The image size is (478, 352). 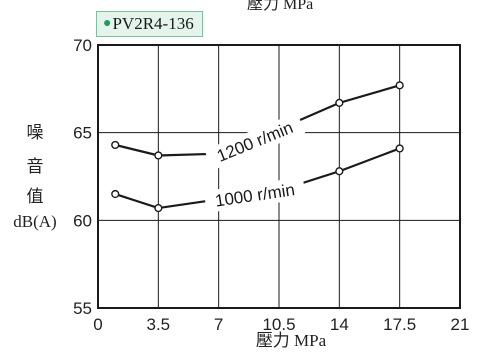 What do you see at coordinates (82, 133) in the screenshot?
I see `y-tick-label: 65` at bounding box center [82, 133].